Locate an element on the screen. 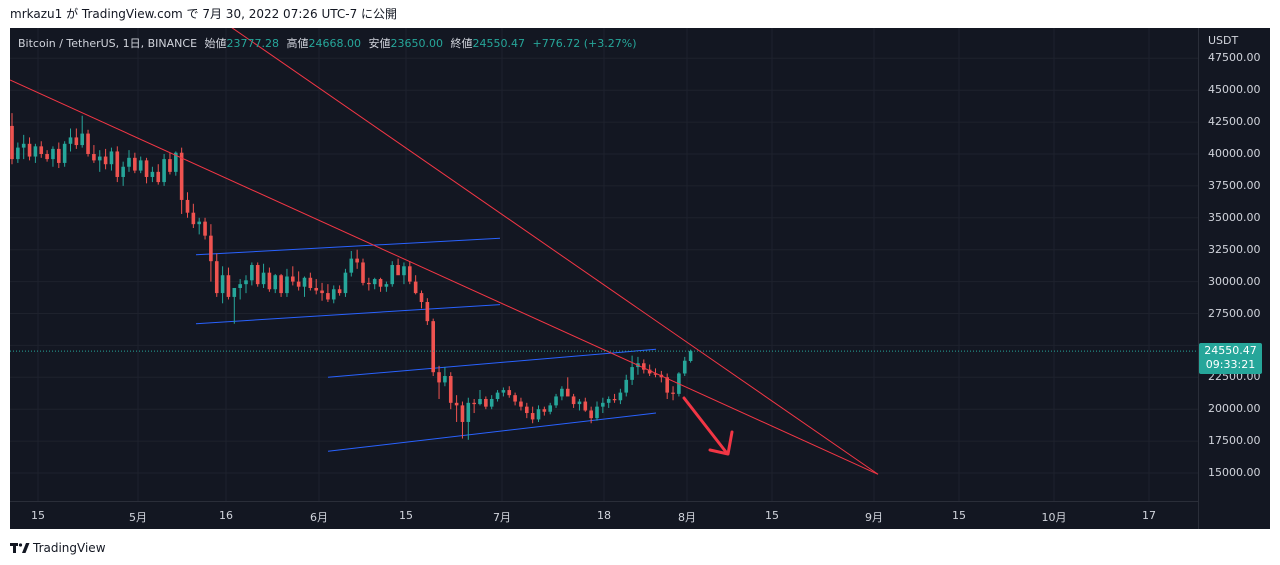 This screenshot has width=1280, height=565. close-label: 終値 is located at coordinates (461, 43).